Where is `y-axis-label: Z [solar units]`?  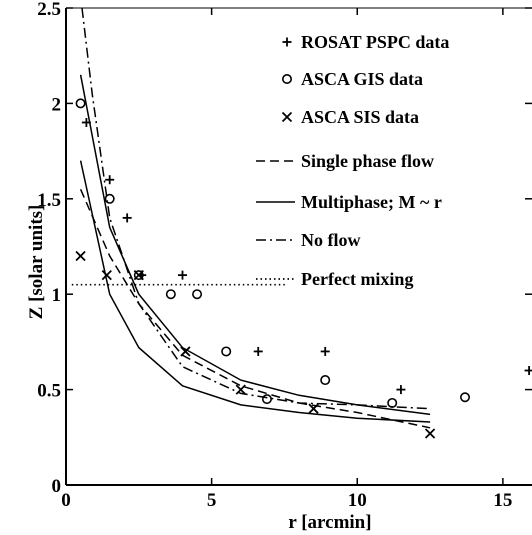
y-axis-label: Z [solar units] is located at coordinates (36, 262).